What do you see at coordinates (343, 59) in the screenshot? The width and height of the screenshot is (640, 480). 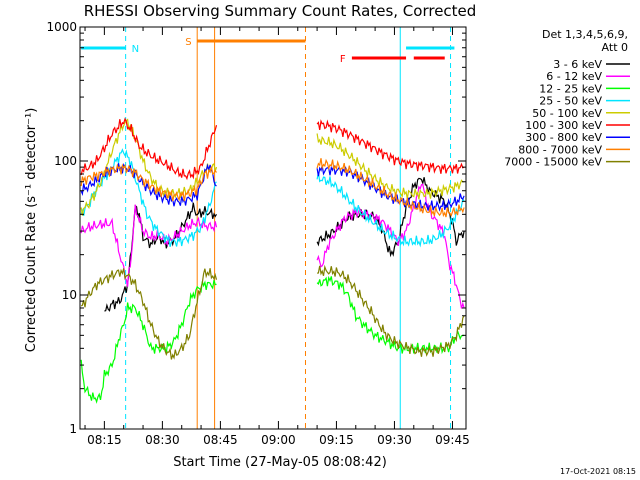 I see `flag-label-2: F` at bounding box center [343, 59].